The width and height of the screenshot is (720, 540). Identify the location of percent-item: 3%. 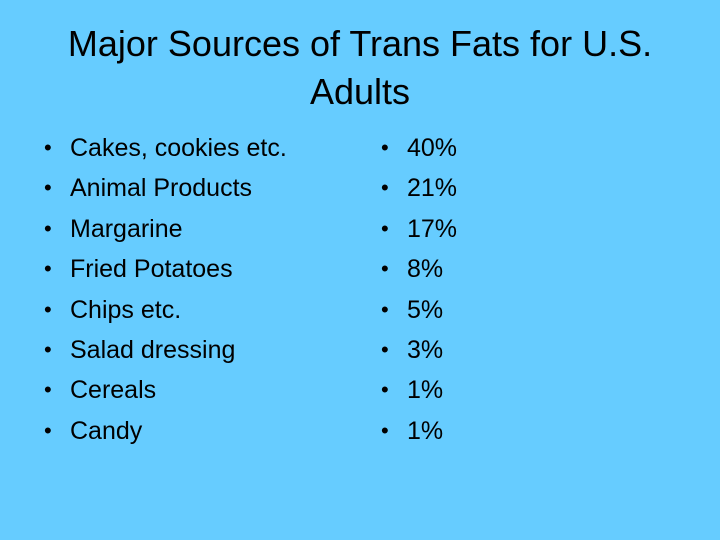
(481, 350).